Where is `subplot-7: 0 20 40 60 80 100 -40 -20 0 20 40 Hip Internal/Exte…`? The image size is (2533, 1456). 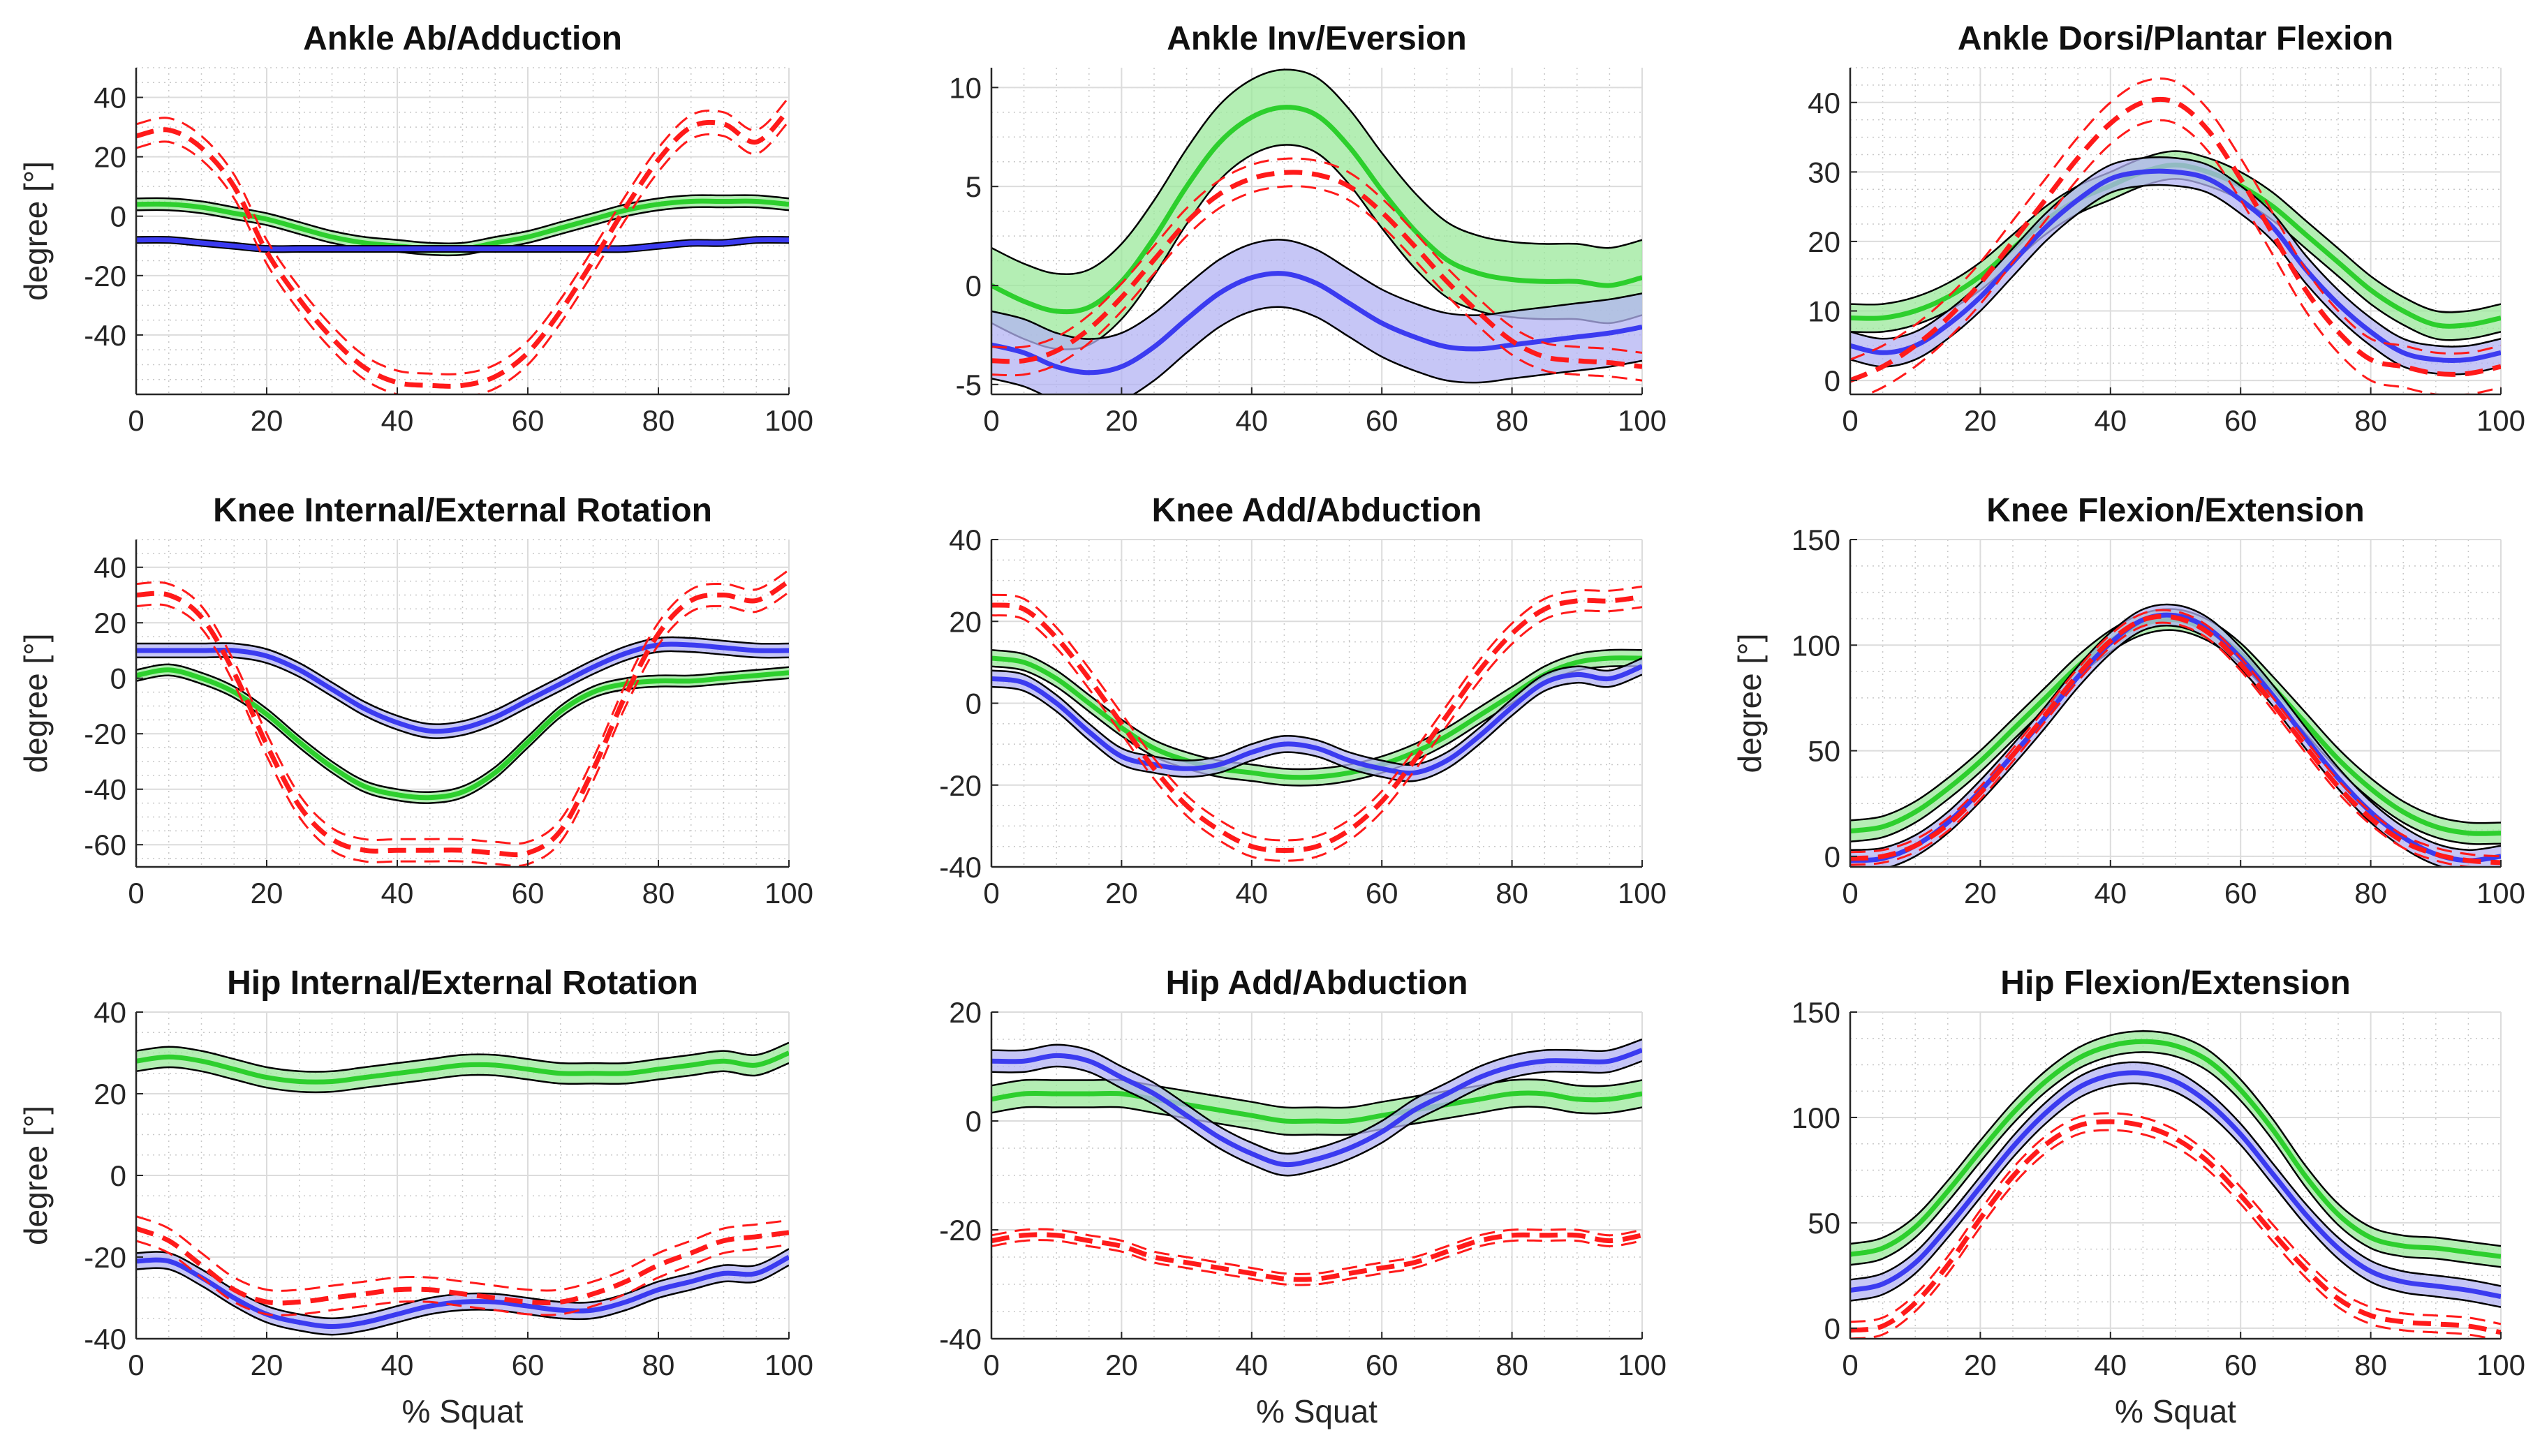
subplot-7: 0 20 40 60 80 100 -40 -20 0 20 40 Hip Internal/Exte… is located at coordinates (415, 1197).